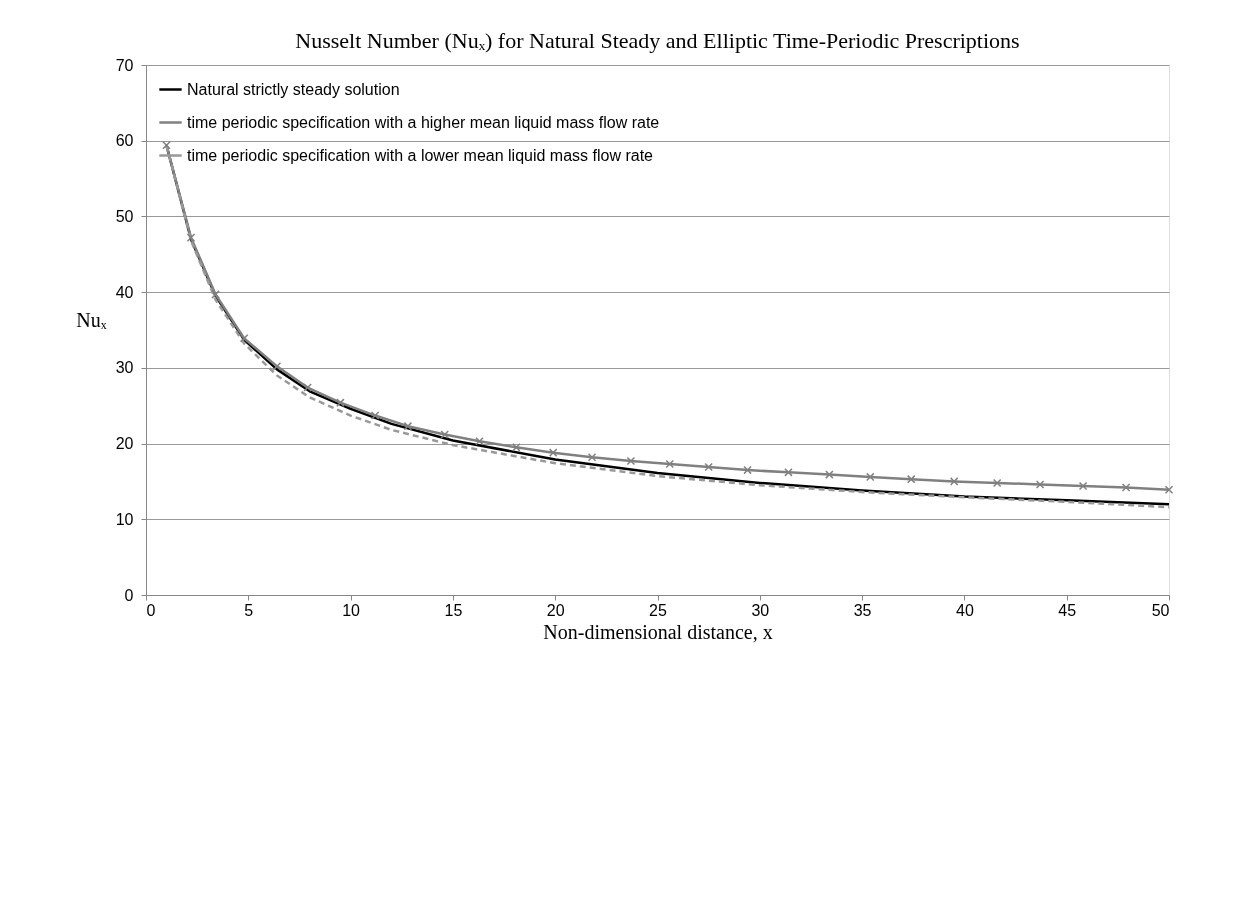 The height and width of the screenshot is (904, 1247). I want to click on x-tick-label: 5, so click(249, 610).